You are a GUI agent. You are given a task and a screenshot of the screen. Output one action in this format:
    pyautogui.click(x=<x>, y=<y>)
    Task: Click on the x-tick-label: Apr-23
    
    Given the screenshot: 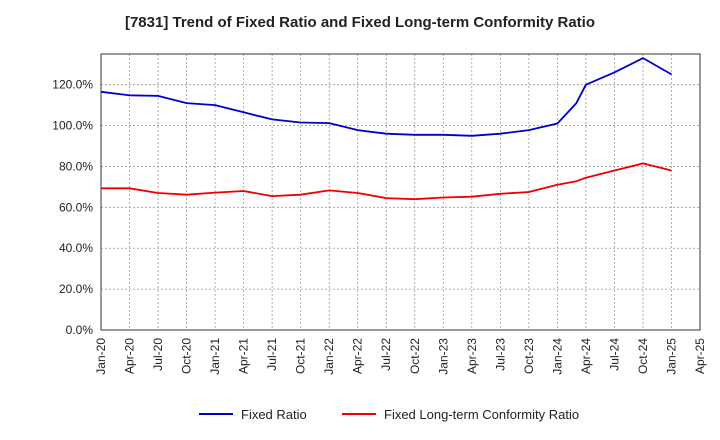 What is the action you would take?
    pyautogui.click(x=472, y=356)
    